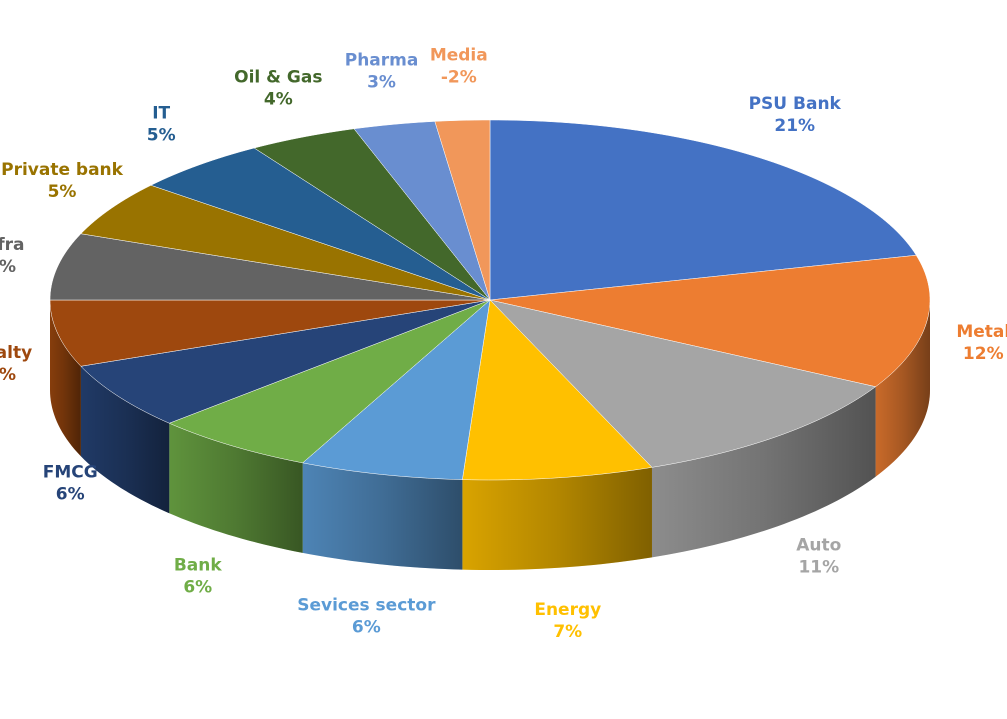  I want to click on category-label: IT, so click(161, 113).